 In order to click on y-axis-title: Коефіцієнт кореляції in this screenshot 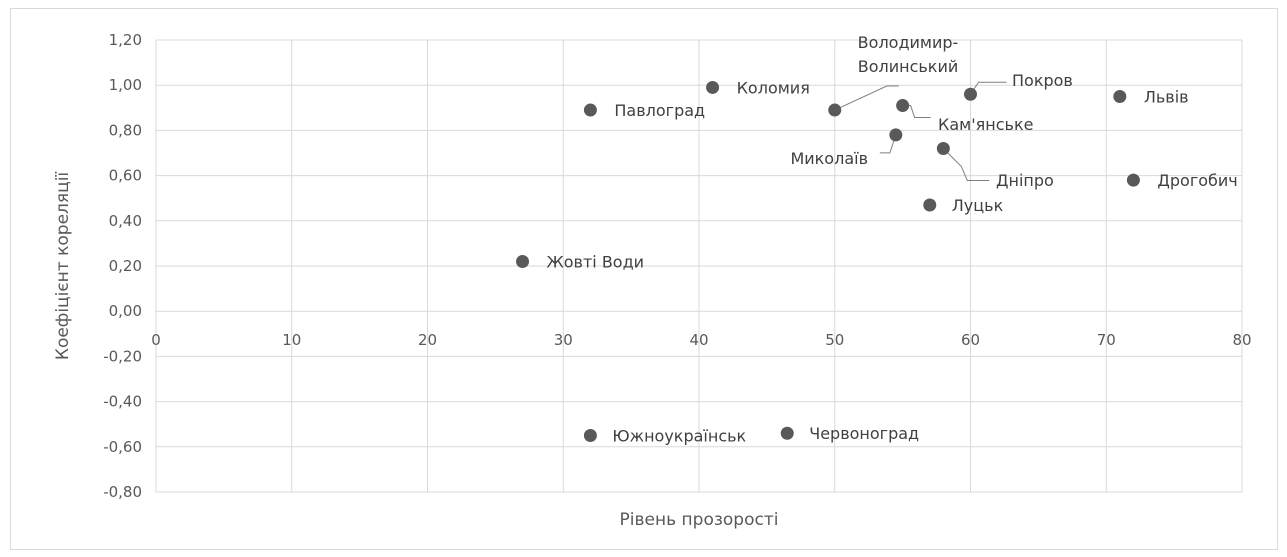, I will do `click(63, 266)`.